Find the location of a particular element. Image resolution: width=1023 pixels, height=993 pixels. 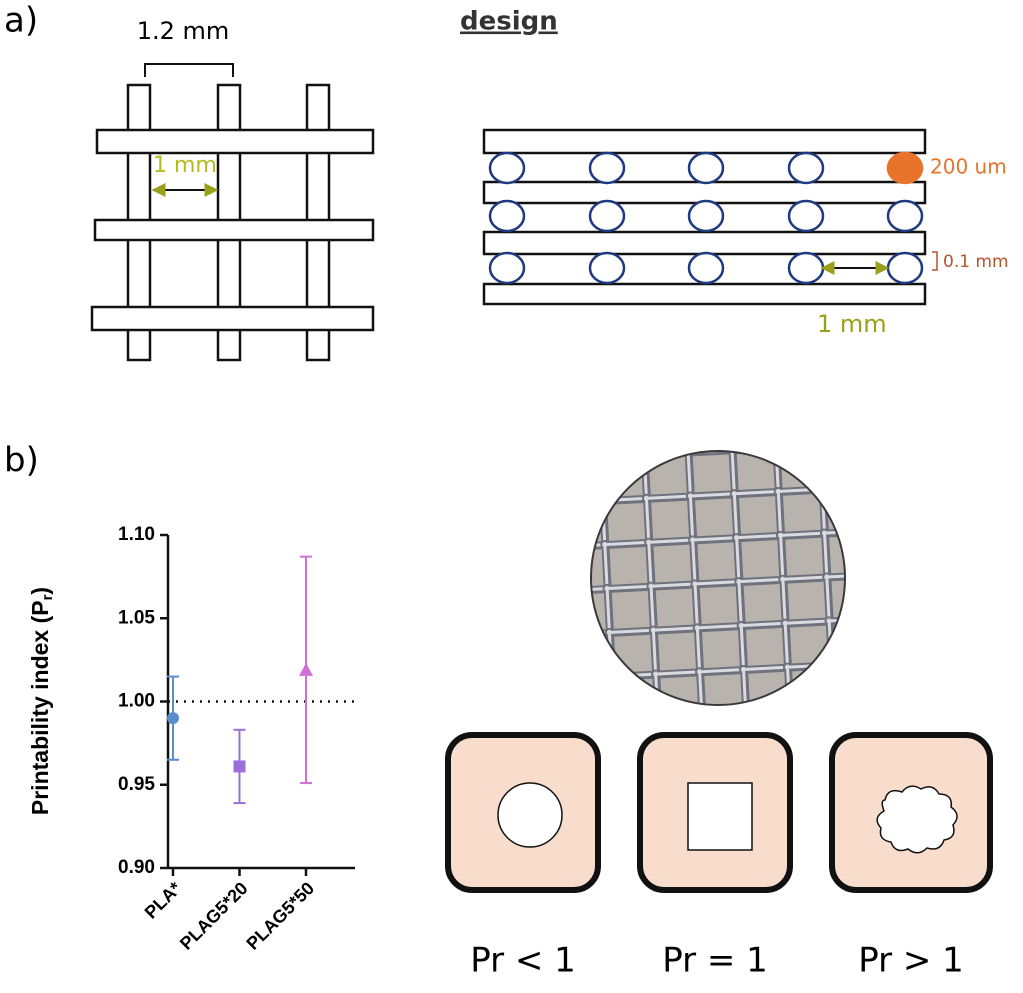

y-axis-label: Printability index (Pr) is located at coordinates (41, 701).